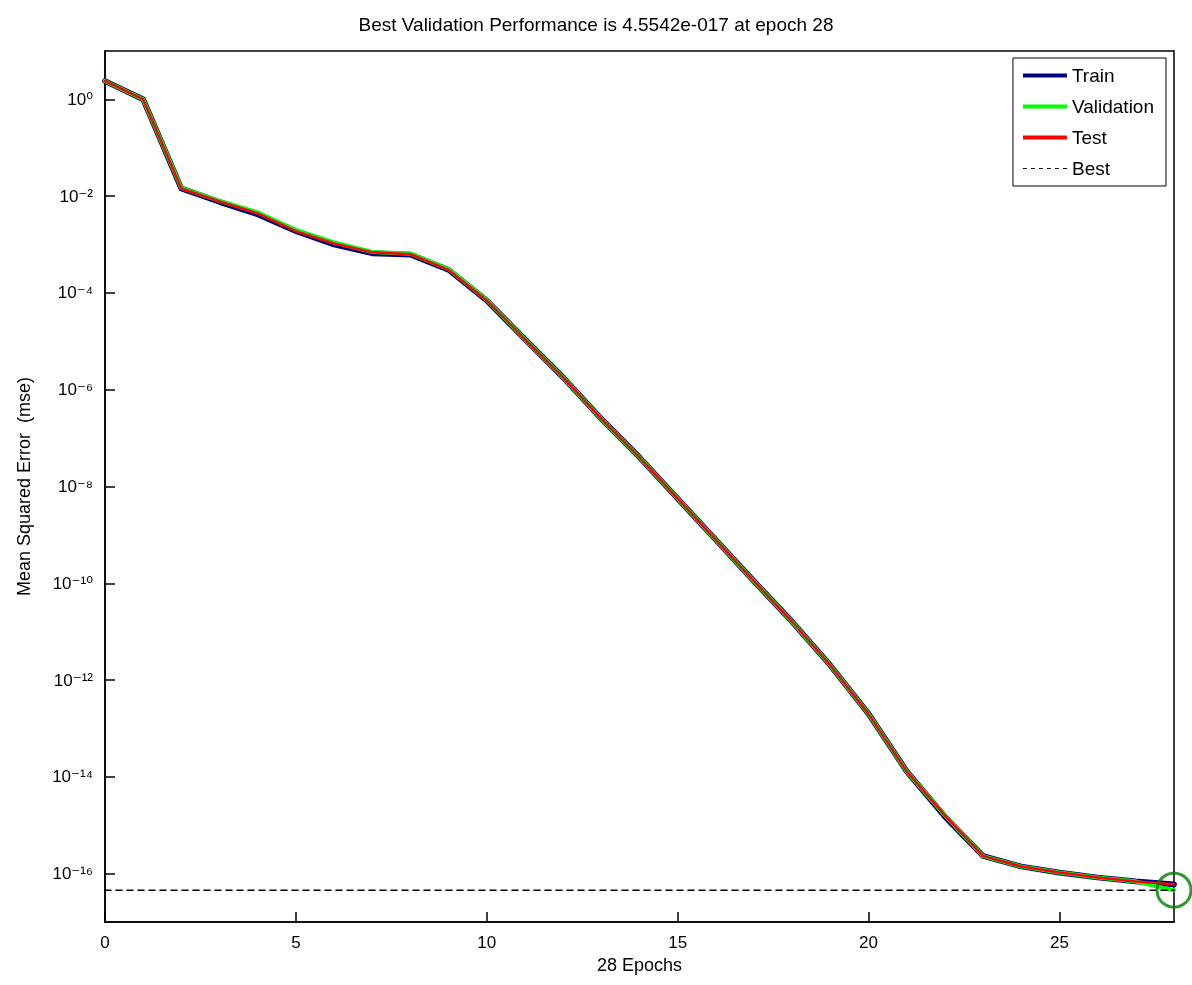 This screenshot has height=985, width=1192. What do you see at coordinates (24, 486) in the screenshot?
I see `y-axis-title: Mean Squared Error (mse)` at bounding box center [24, 486].